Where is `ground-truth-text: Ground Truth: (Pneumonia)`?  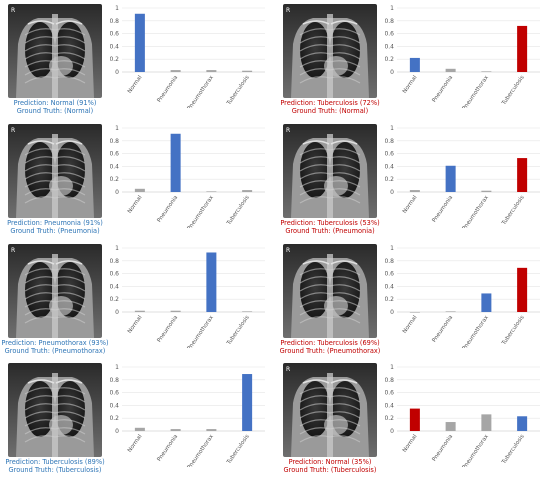 ground-truth-text: Ground Truth: (Pneumonia) is located at coordinates (330, 231).